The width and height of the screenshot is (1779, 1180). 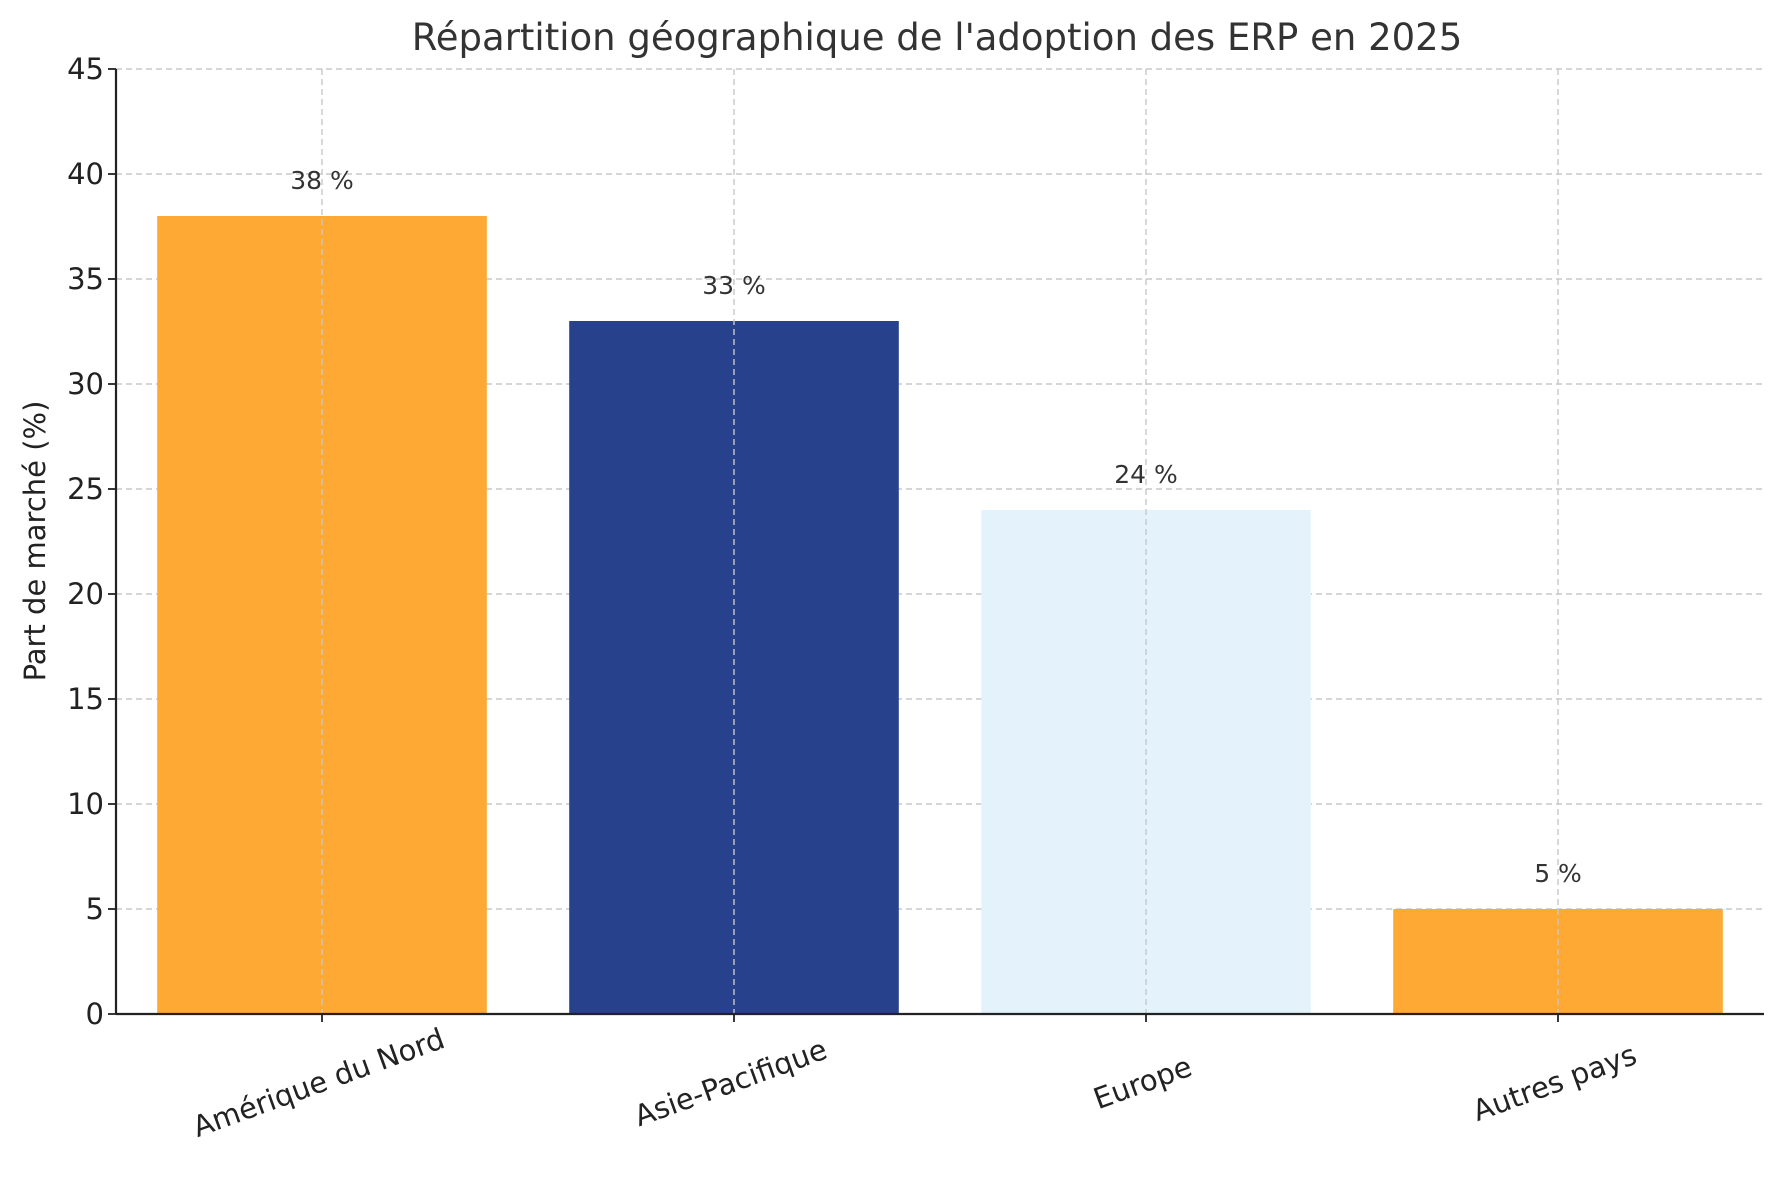 What do you see at coordinates (1554, 1082) in the screenshot?
I see `x-tick-label: Autres pays` at bounding box center [1554, 1082].